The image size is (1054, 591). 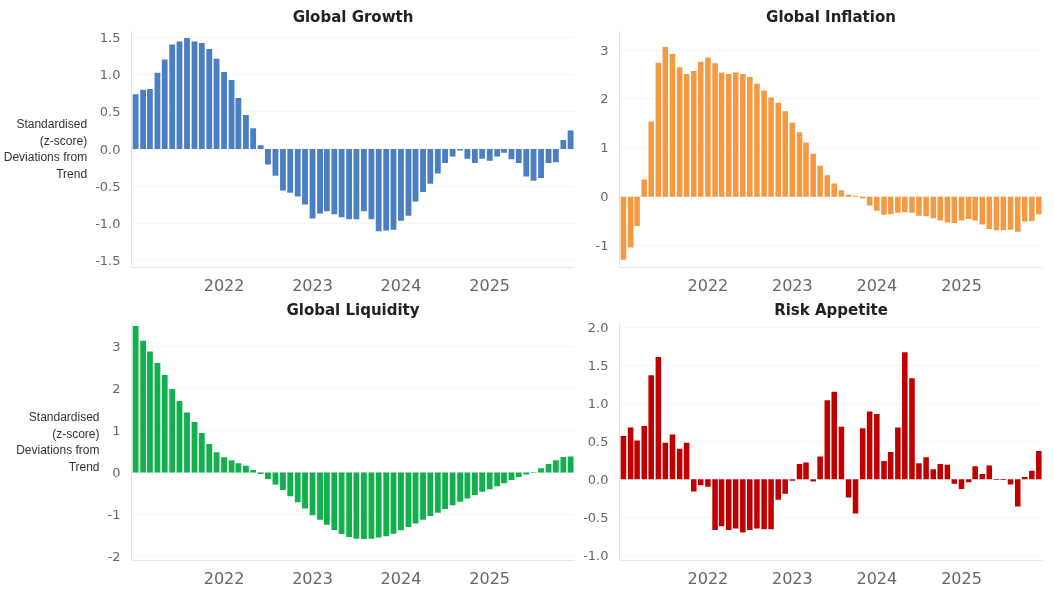 What do you see at coordinates (108, 260) in the screenshot?
I see `y-tick-label: -1.5` at bounding box center [108, 260].